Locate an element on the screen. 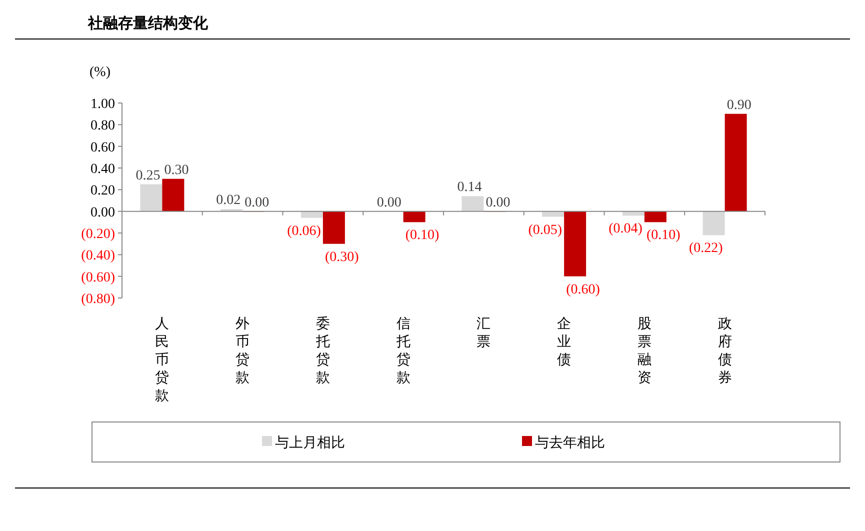 The width and height of the screenshot is (865, 531). x-tick-label: 委托贷款 is located at coordinates (322, 351).